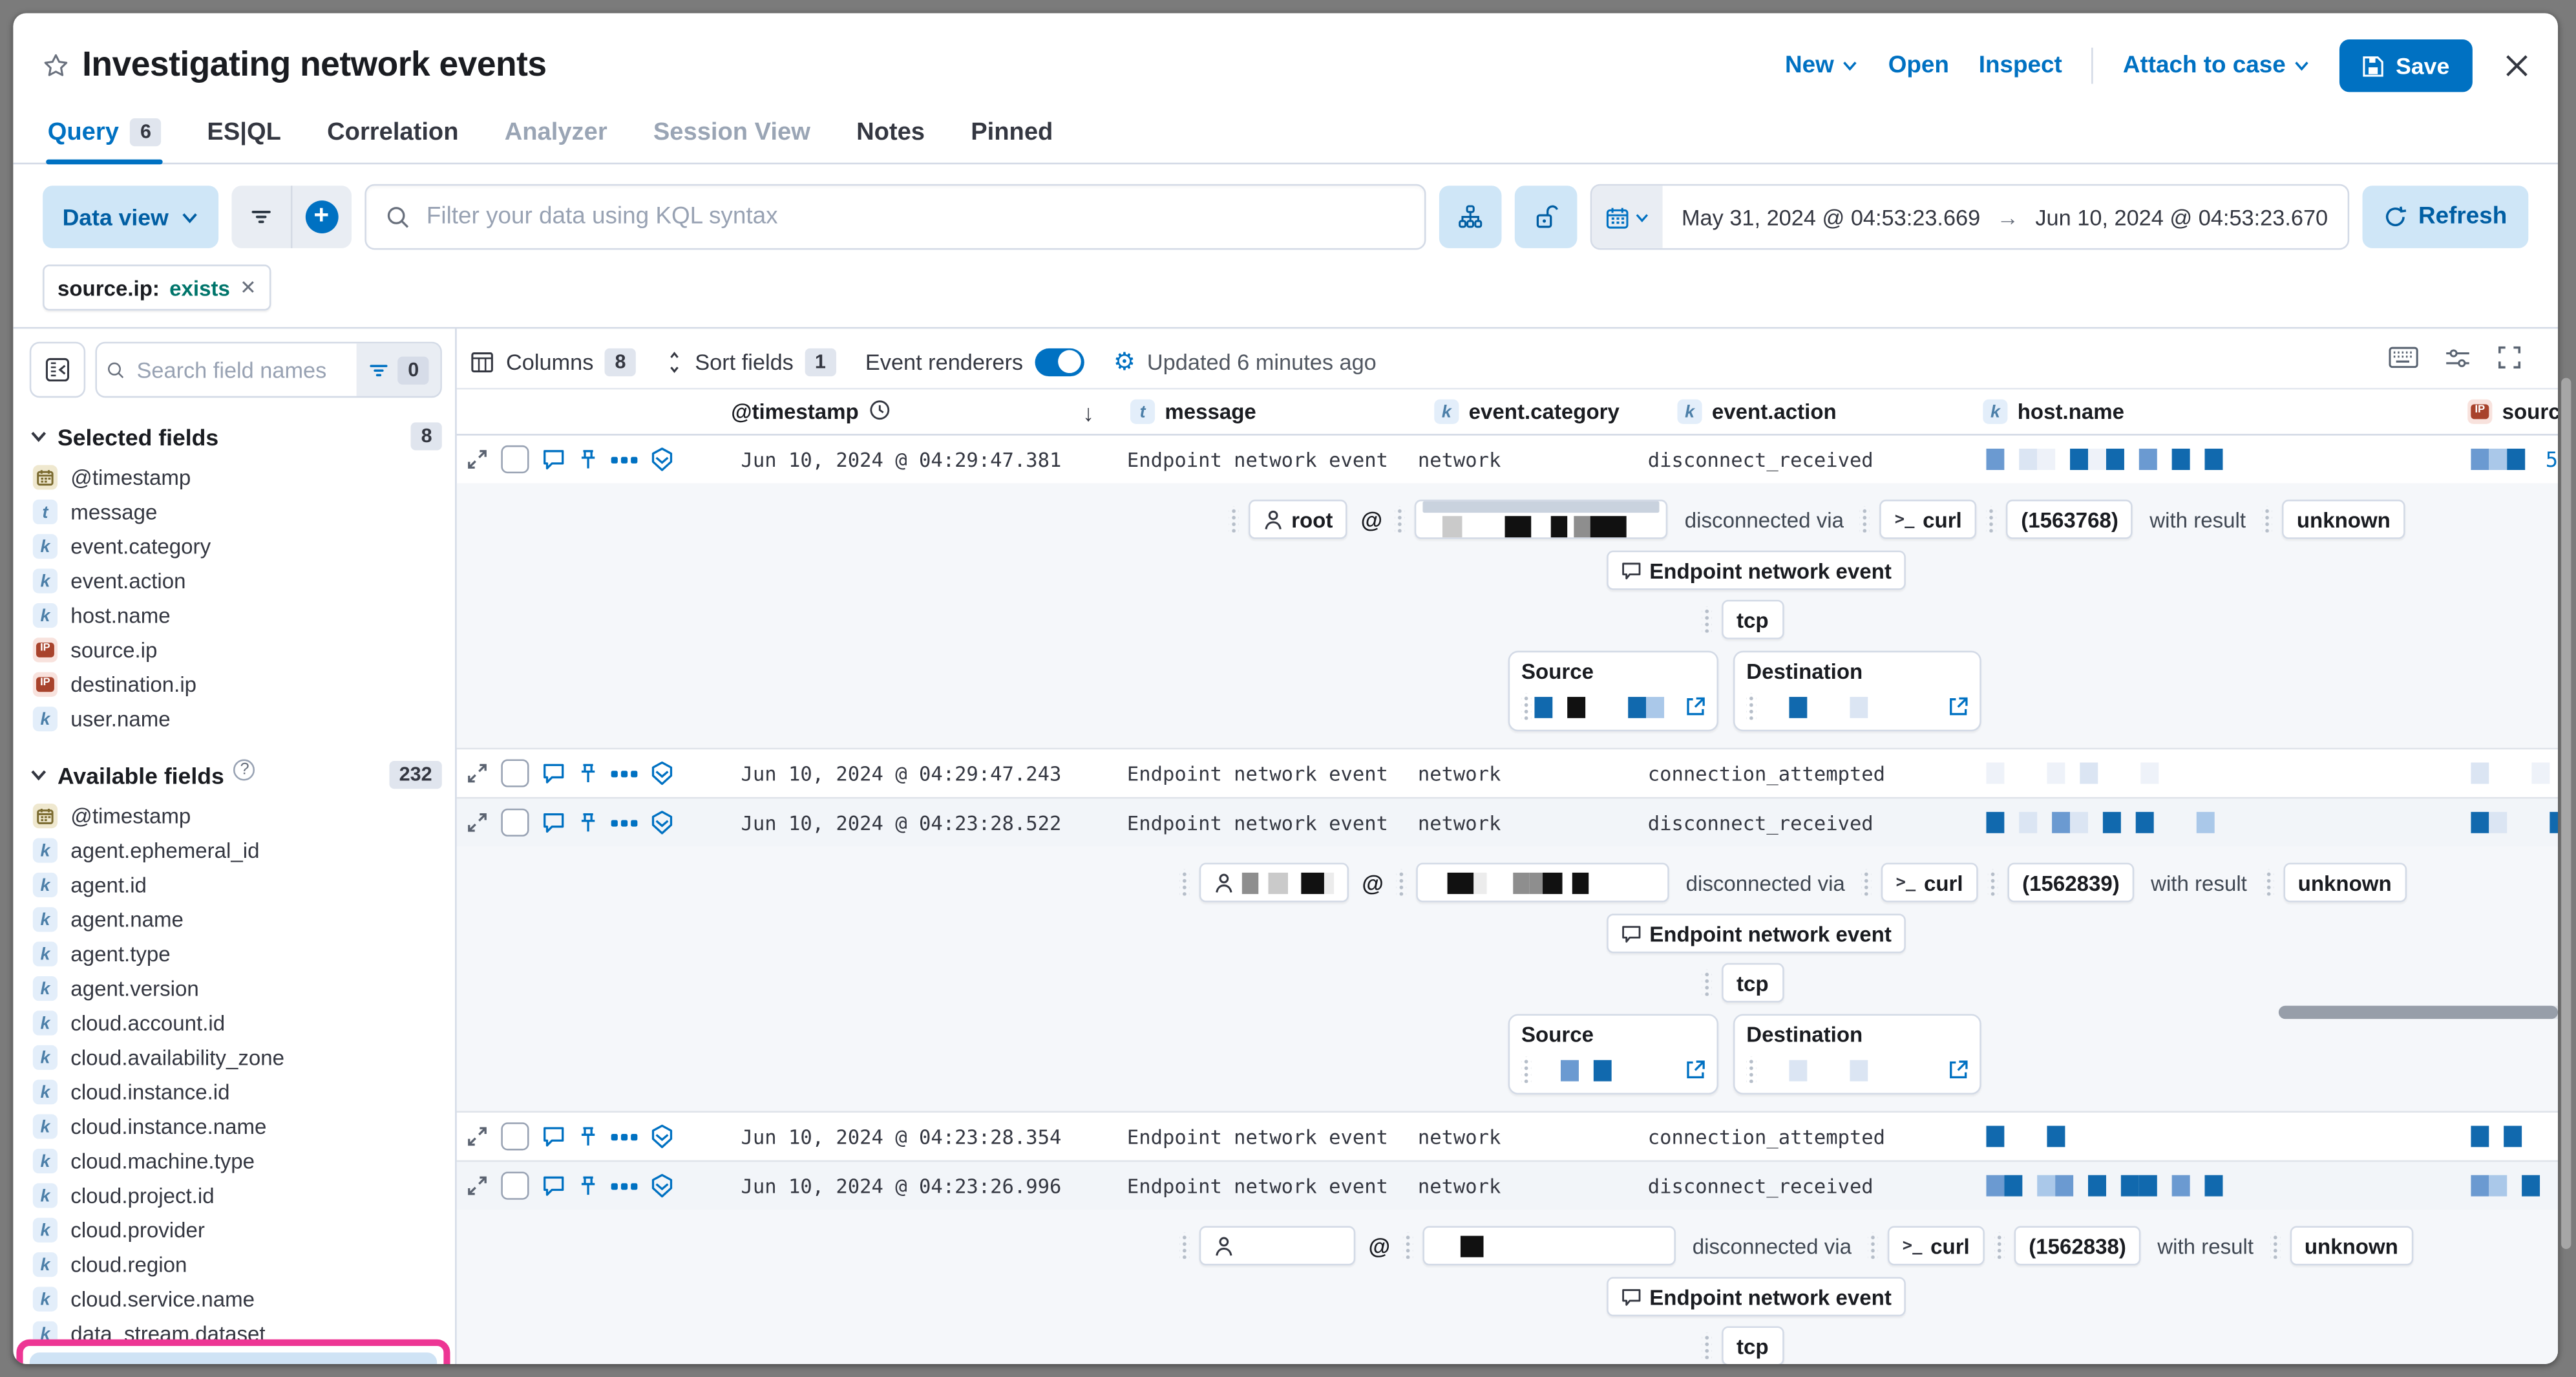  Describe the element at coordinates (624, 1136) in the screenshot. I see `more-actions-icon` at that location.